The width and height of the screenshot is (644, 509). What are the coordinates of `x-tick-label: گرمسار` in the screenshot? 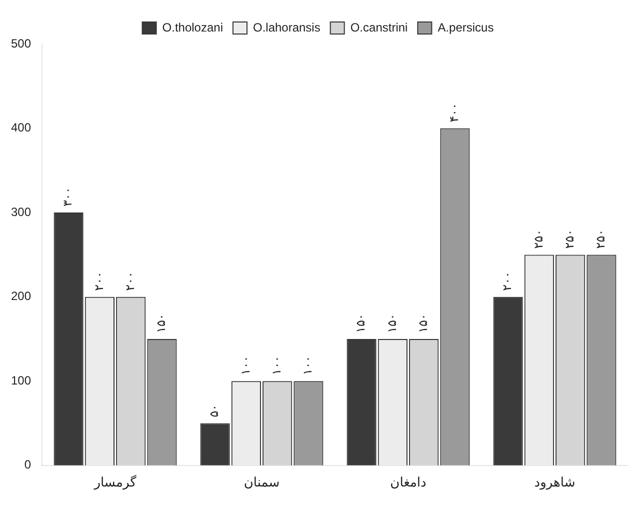 It's located at (115, 482).